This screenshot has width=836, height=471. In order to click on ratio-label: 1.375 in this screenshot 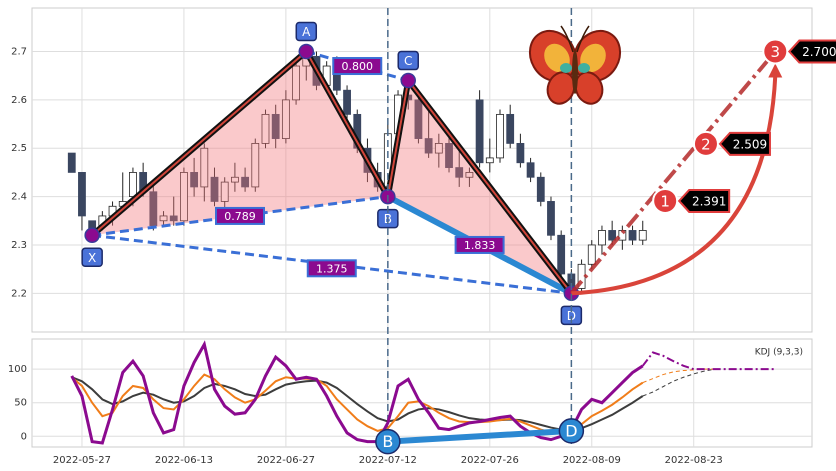, I will do `click(332, 268)`.